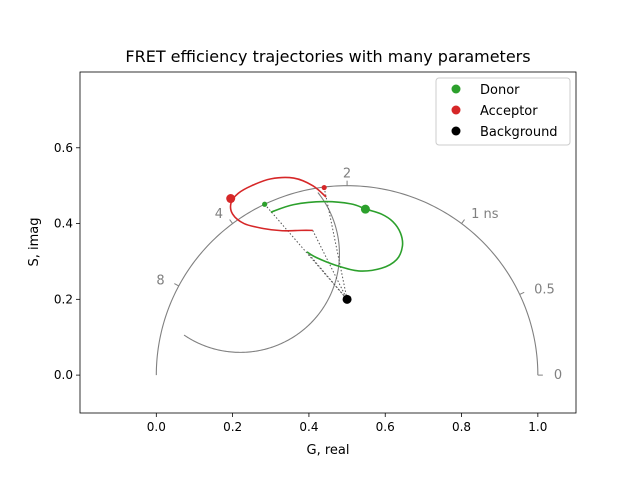 The image size is (640, 480). What do you see at coordinates (328, 450) in the screenshot?
I see `x-axis-label: G, real` at bounding box center [328, 450].